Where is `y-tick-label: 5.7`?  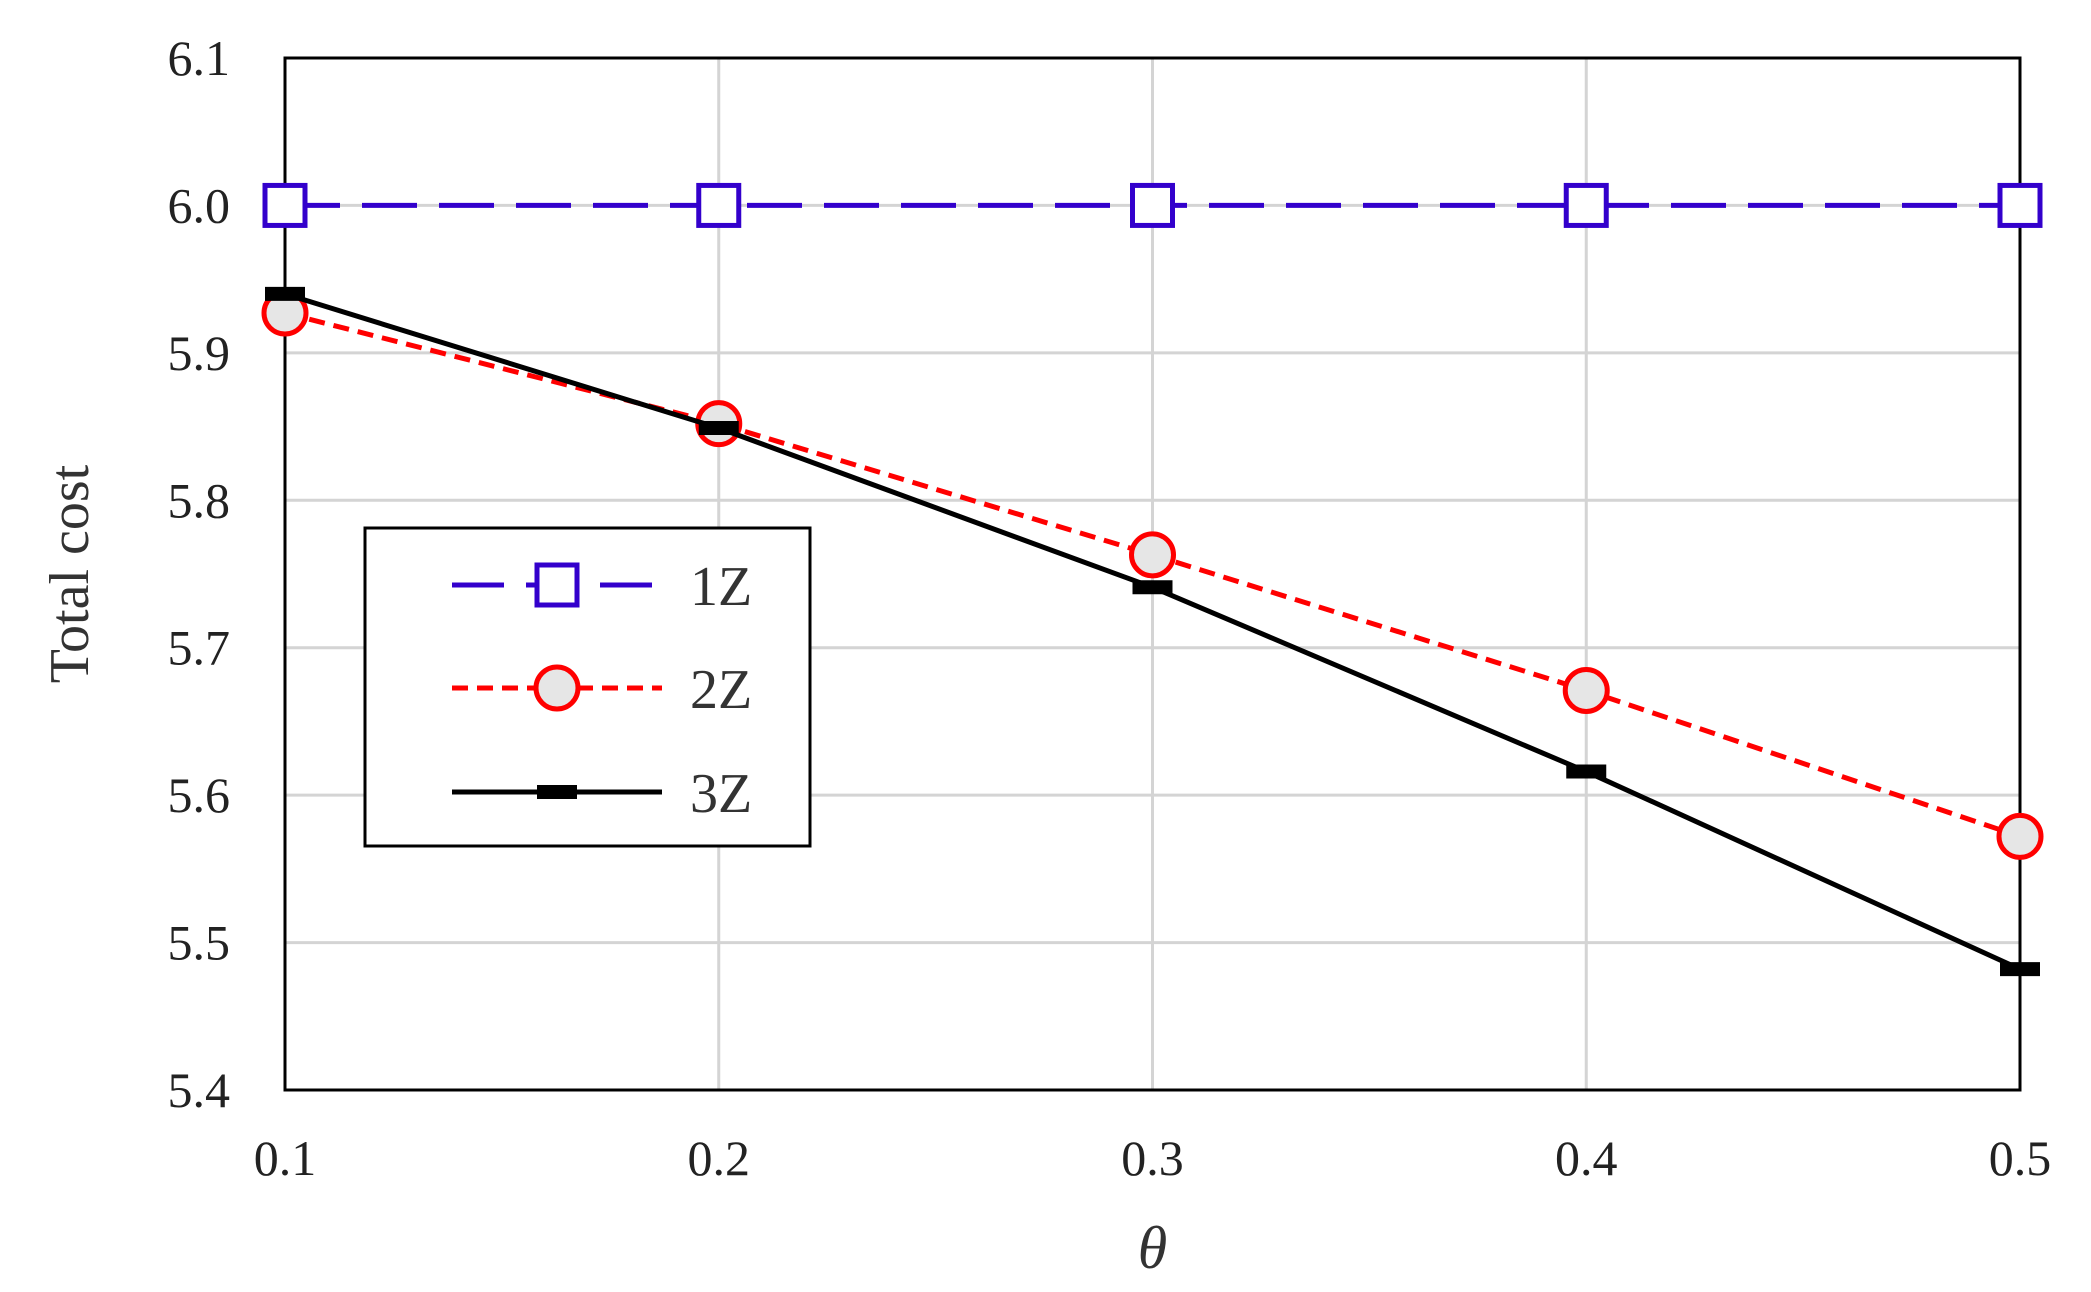 y-tick-label: 5.7 is located at coordinates (199, 648).